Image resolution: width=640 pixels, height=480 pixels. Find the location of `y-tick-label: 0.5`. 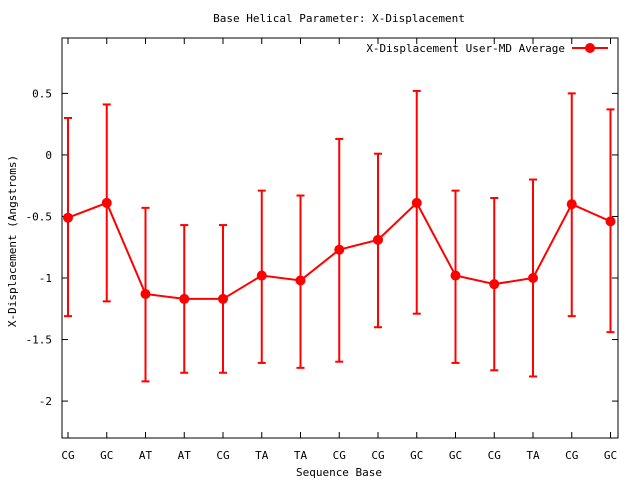

y-tick-label: 0.5 is located at coordinates (42, 93).